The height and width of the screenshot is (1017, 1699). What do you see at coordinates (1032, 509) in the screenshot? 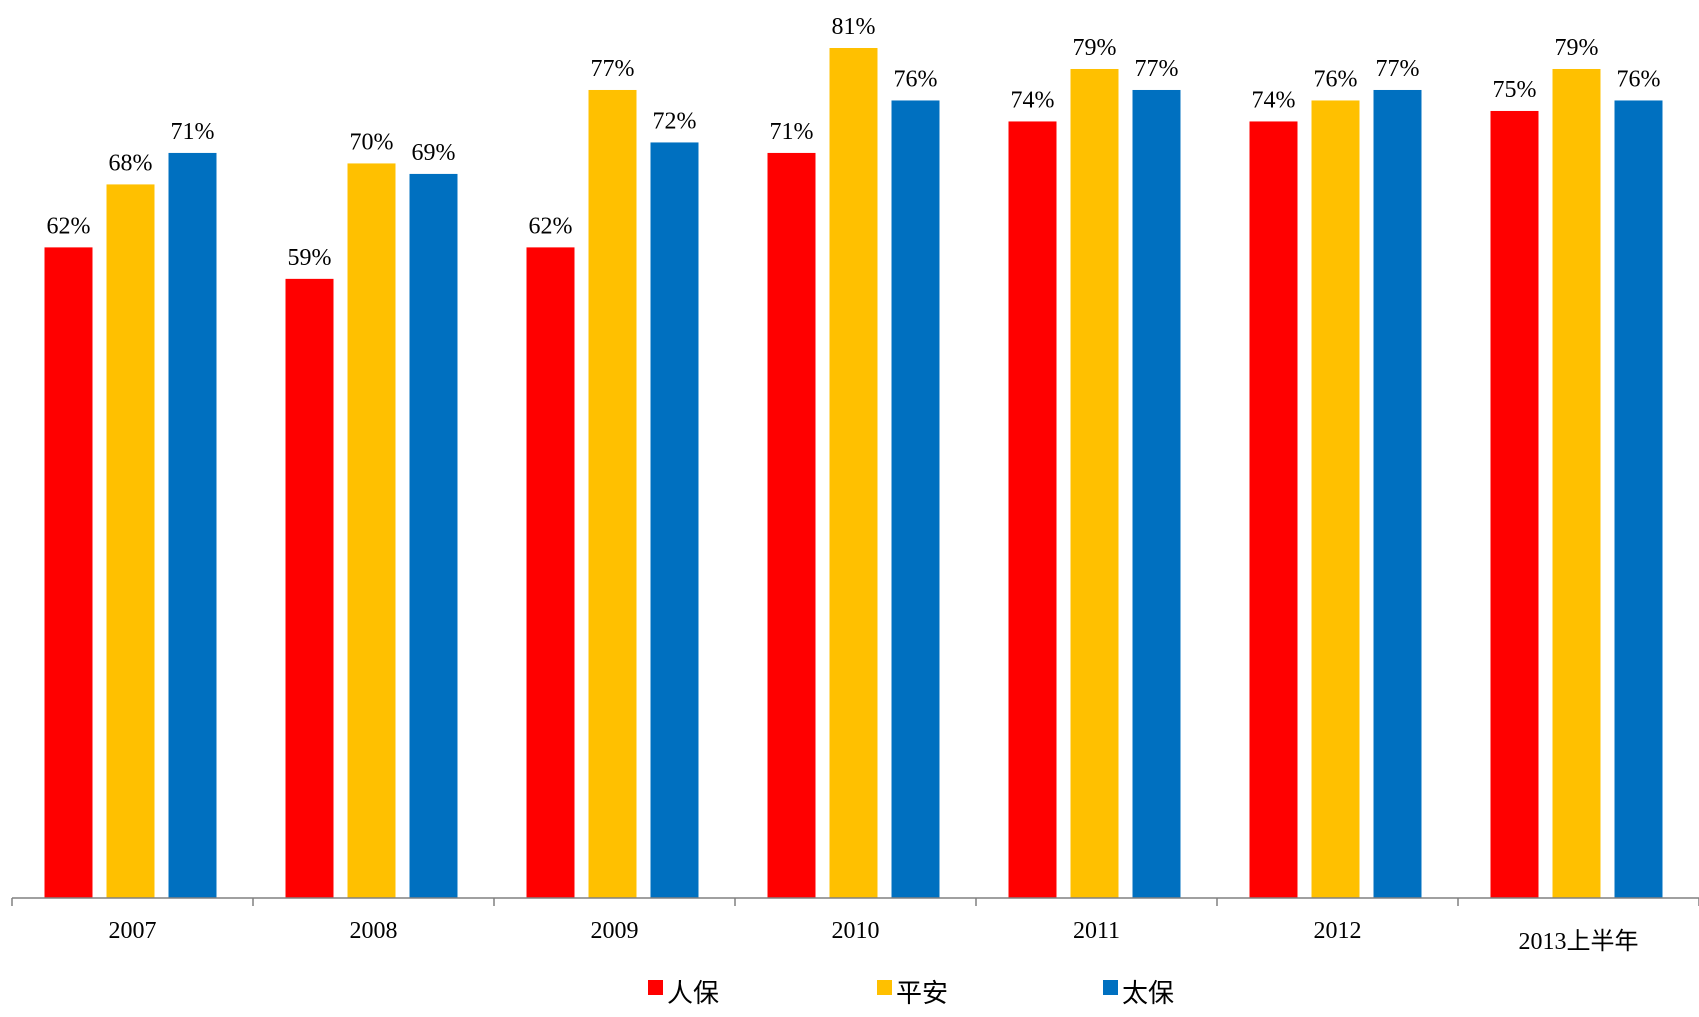
I see `bar-2011-人保` at bounding box center [1032, 509].